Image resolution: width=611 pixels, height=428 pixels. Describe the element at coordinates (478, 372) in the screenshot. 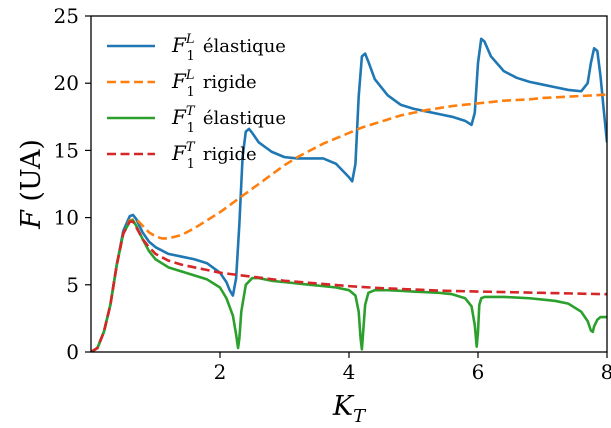

I see `x-tick-label: 6` at that location.